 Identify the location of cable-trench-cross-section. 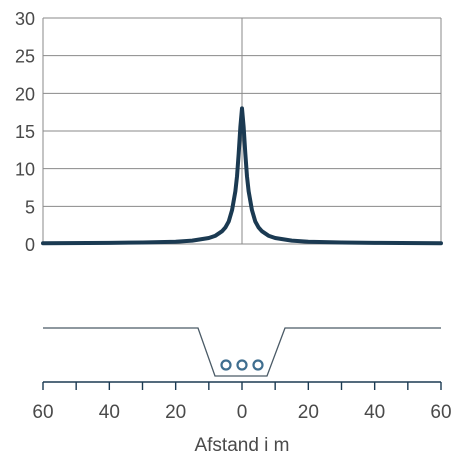
(242, 352).